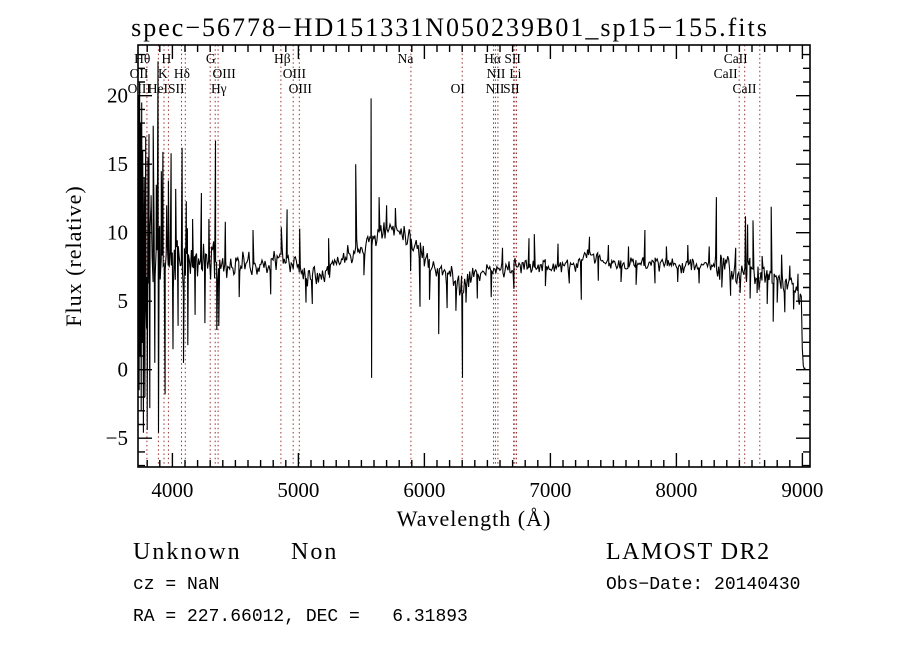 This screenshot has width=900, height=650. What do you see at coordinates (550, 490) in the screenshot?
I see `x-tick-label: 7000` at bounding box center [550, 490].